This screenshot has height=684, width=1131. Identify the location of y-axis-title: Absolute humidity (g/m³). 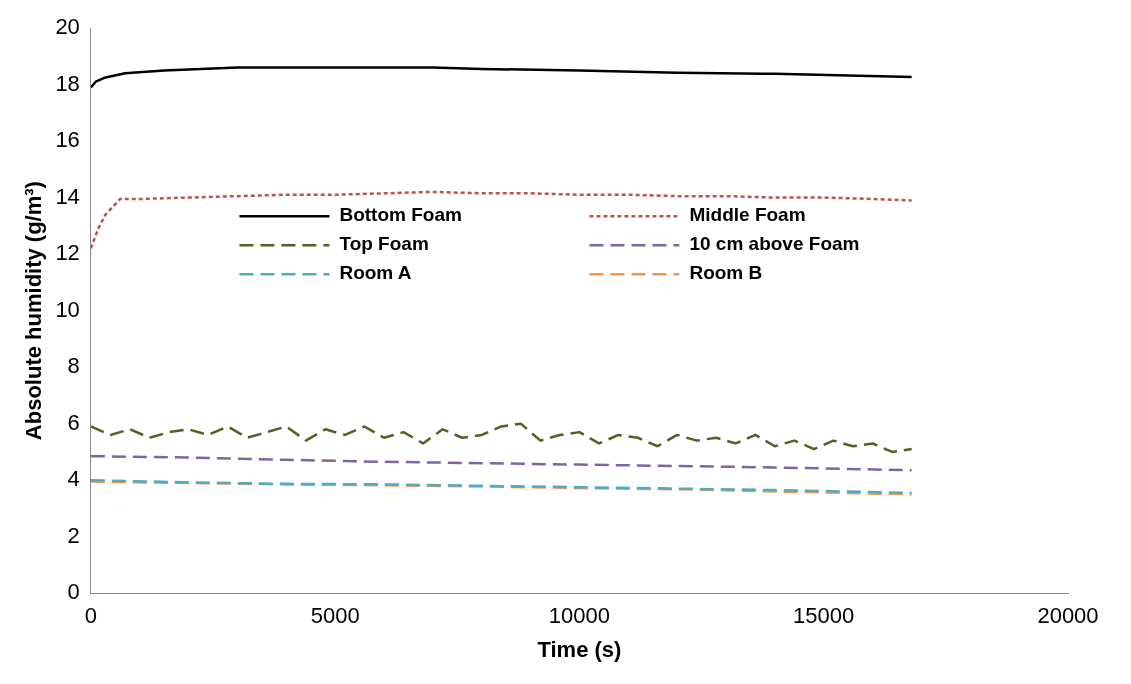
(34, 311).